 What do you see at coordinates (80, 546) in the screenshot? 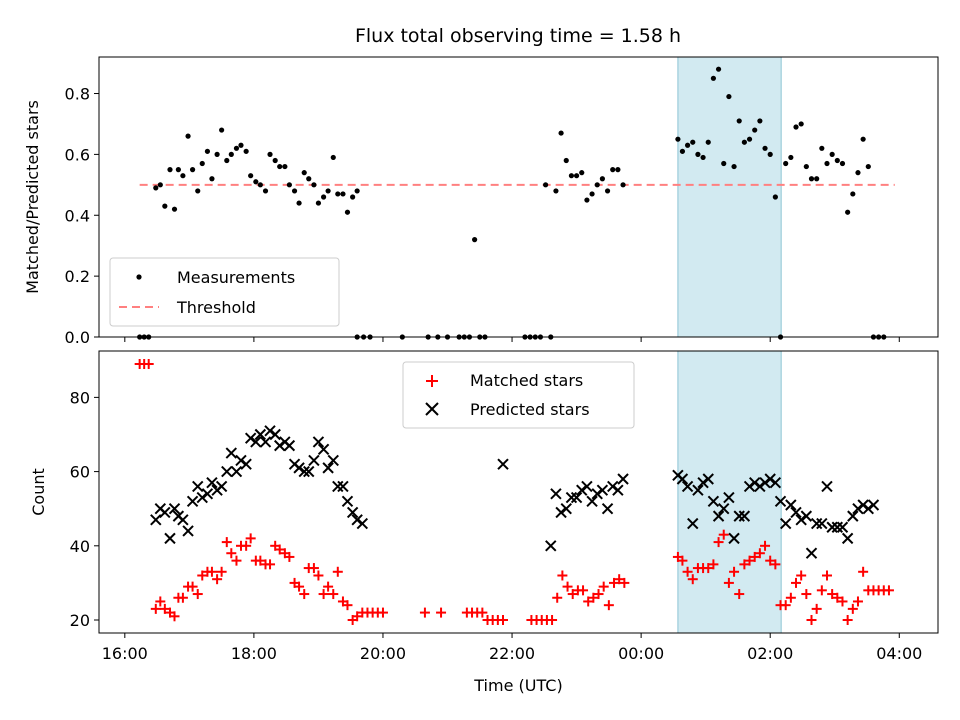
I see `y-tick-label: 40` at bounding box center [80, 546].